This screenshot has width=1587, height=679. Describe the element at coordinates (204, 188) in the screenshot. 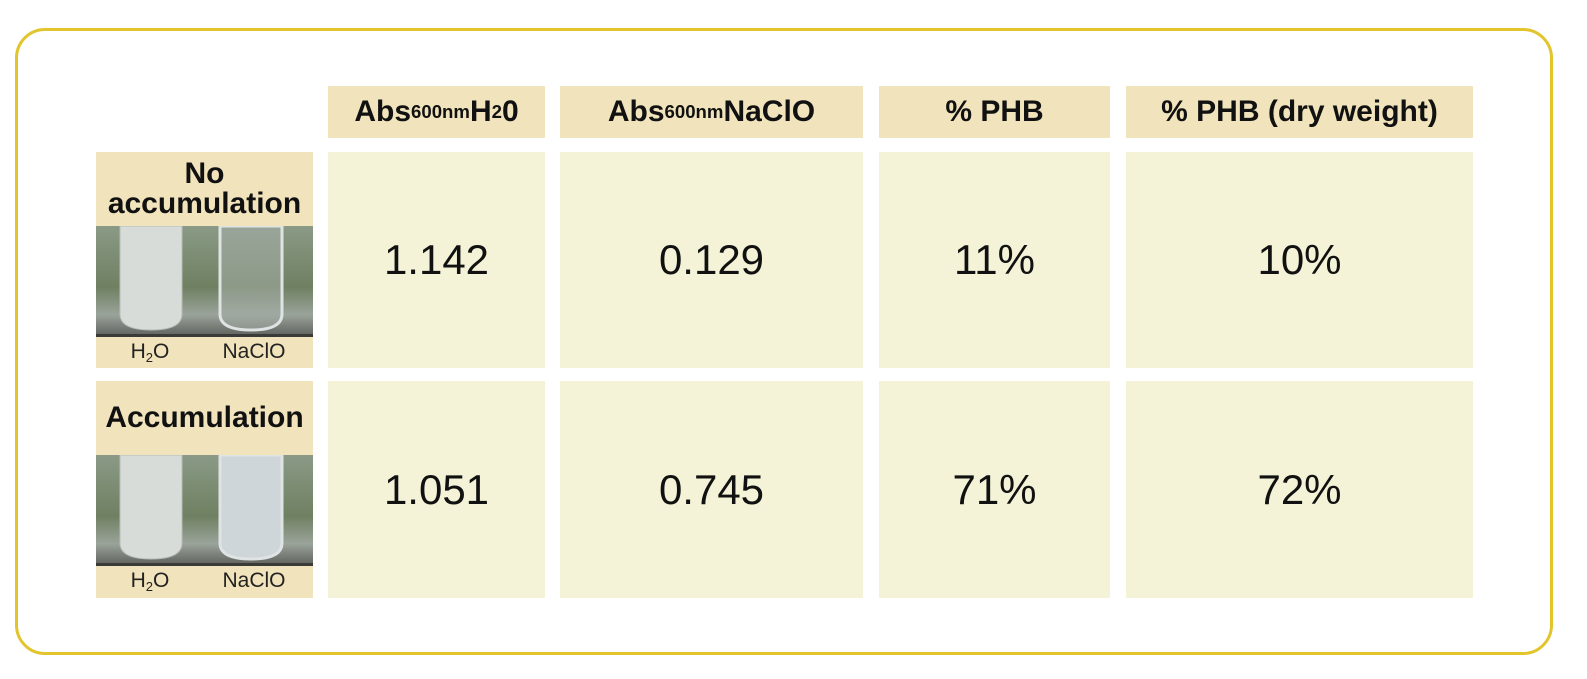

I see `row-label-text: No accumulation` at that location.